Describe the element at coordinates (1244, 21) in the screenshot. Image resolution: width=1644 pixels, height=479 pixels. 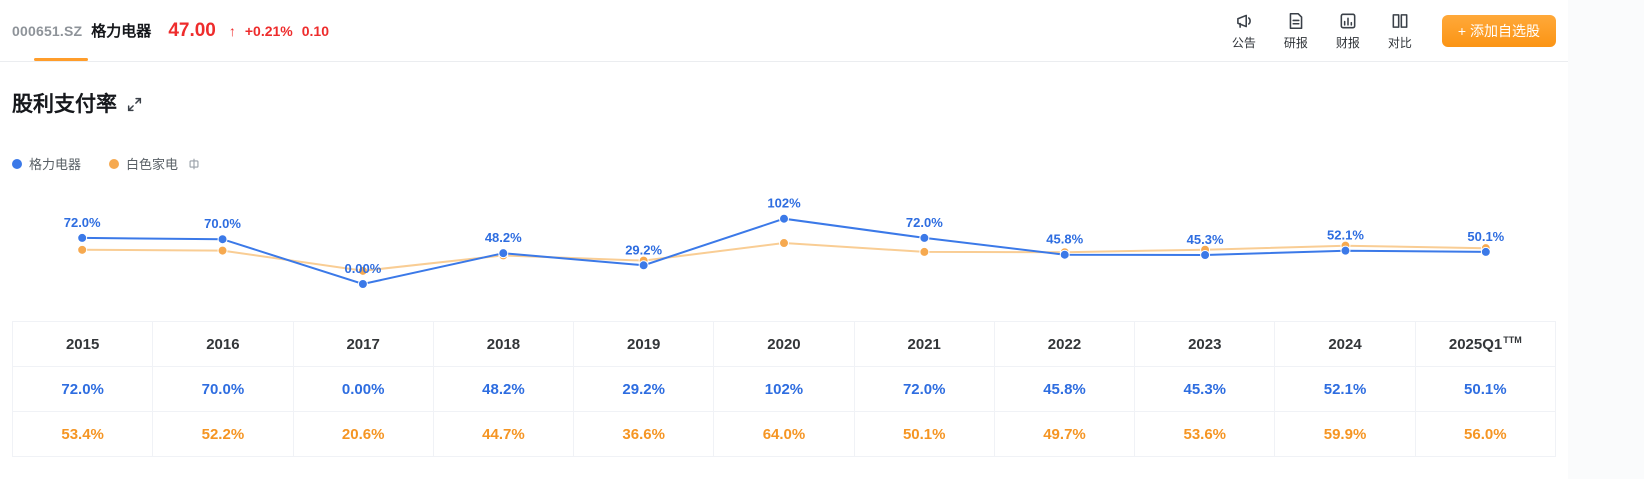
I see `announcement-icon` at that location.